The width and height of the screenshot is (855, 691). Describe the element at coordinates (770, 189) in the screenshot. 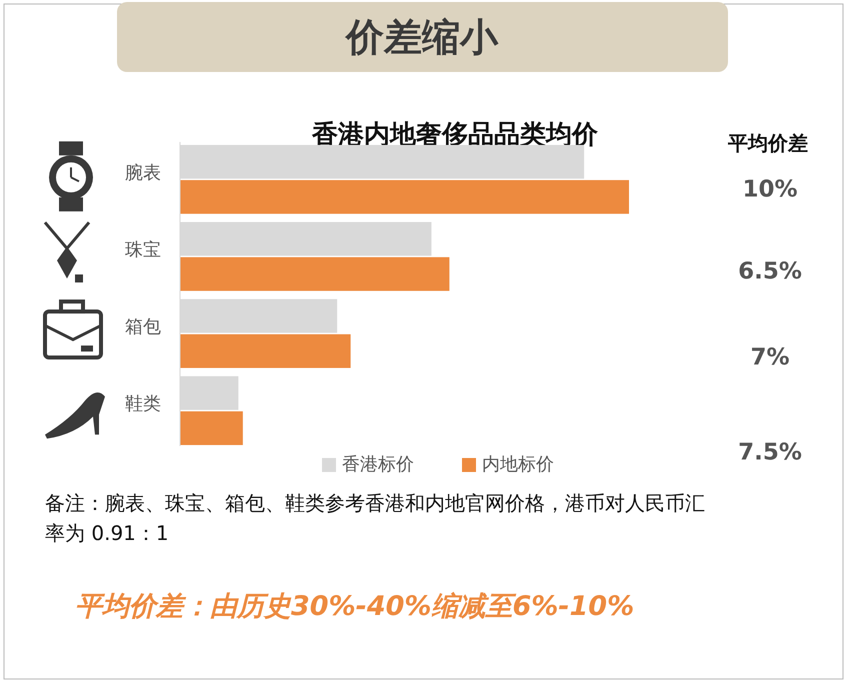

I see `text: 10%` at that location.